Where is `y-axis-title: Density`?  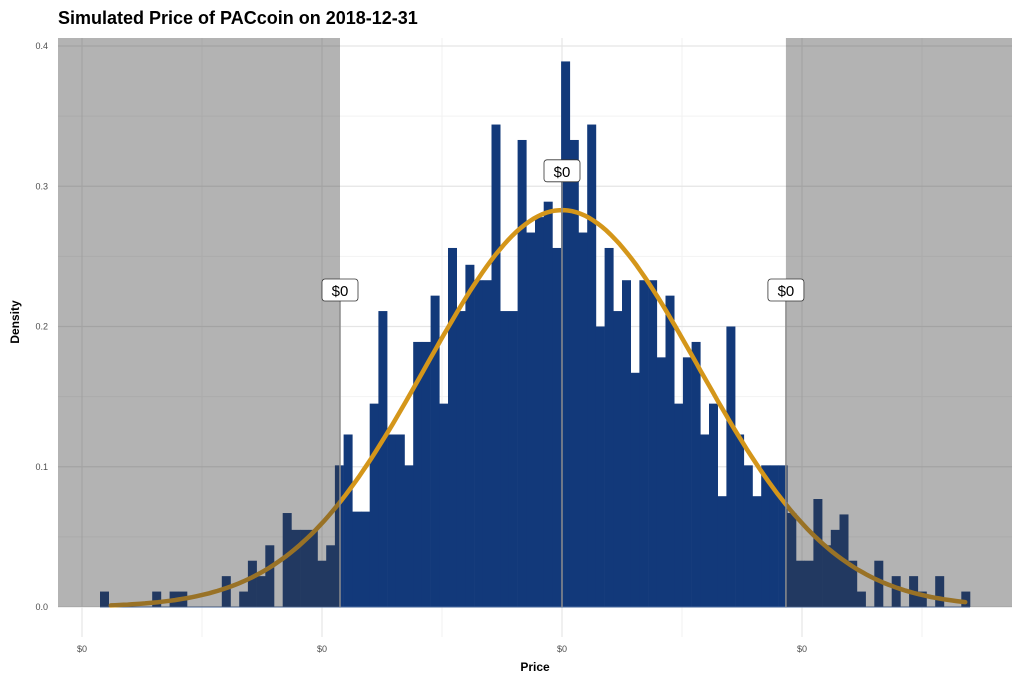 y-axis-title: Density is located at coordinates (15, 322).